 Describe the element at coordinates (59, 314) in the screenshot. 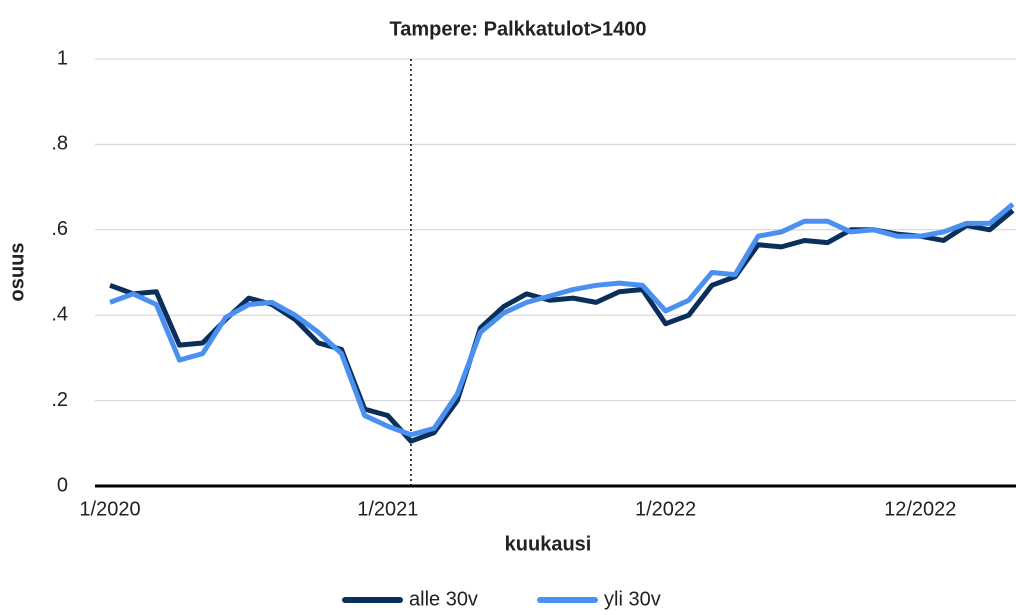

I see `y-tick-label: .4` at that location.